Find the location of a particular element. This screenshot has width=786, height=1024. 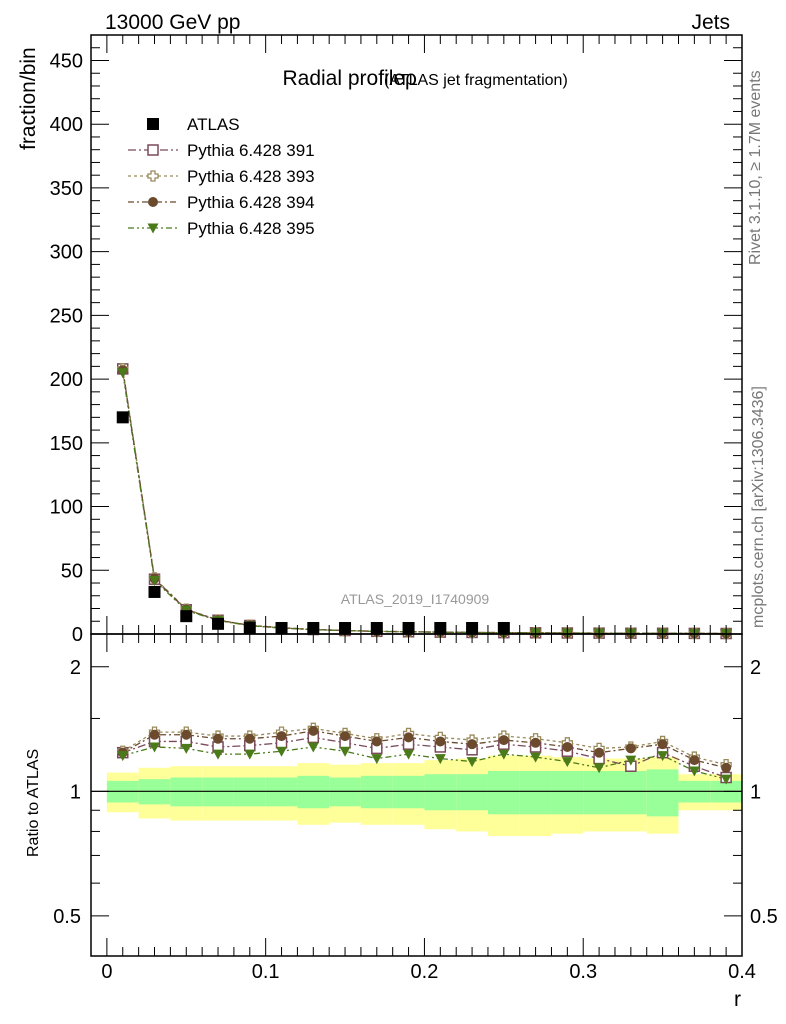

x-axis-label: r is located at coordinates (737, 999).